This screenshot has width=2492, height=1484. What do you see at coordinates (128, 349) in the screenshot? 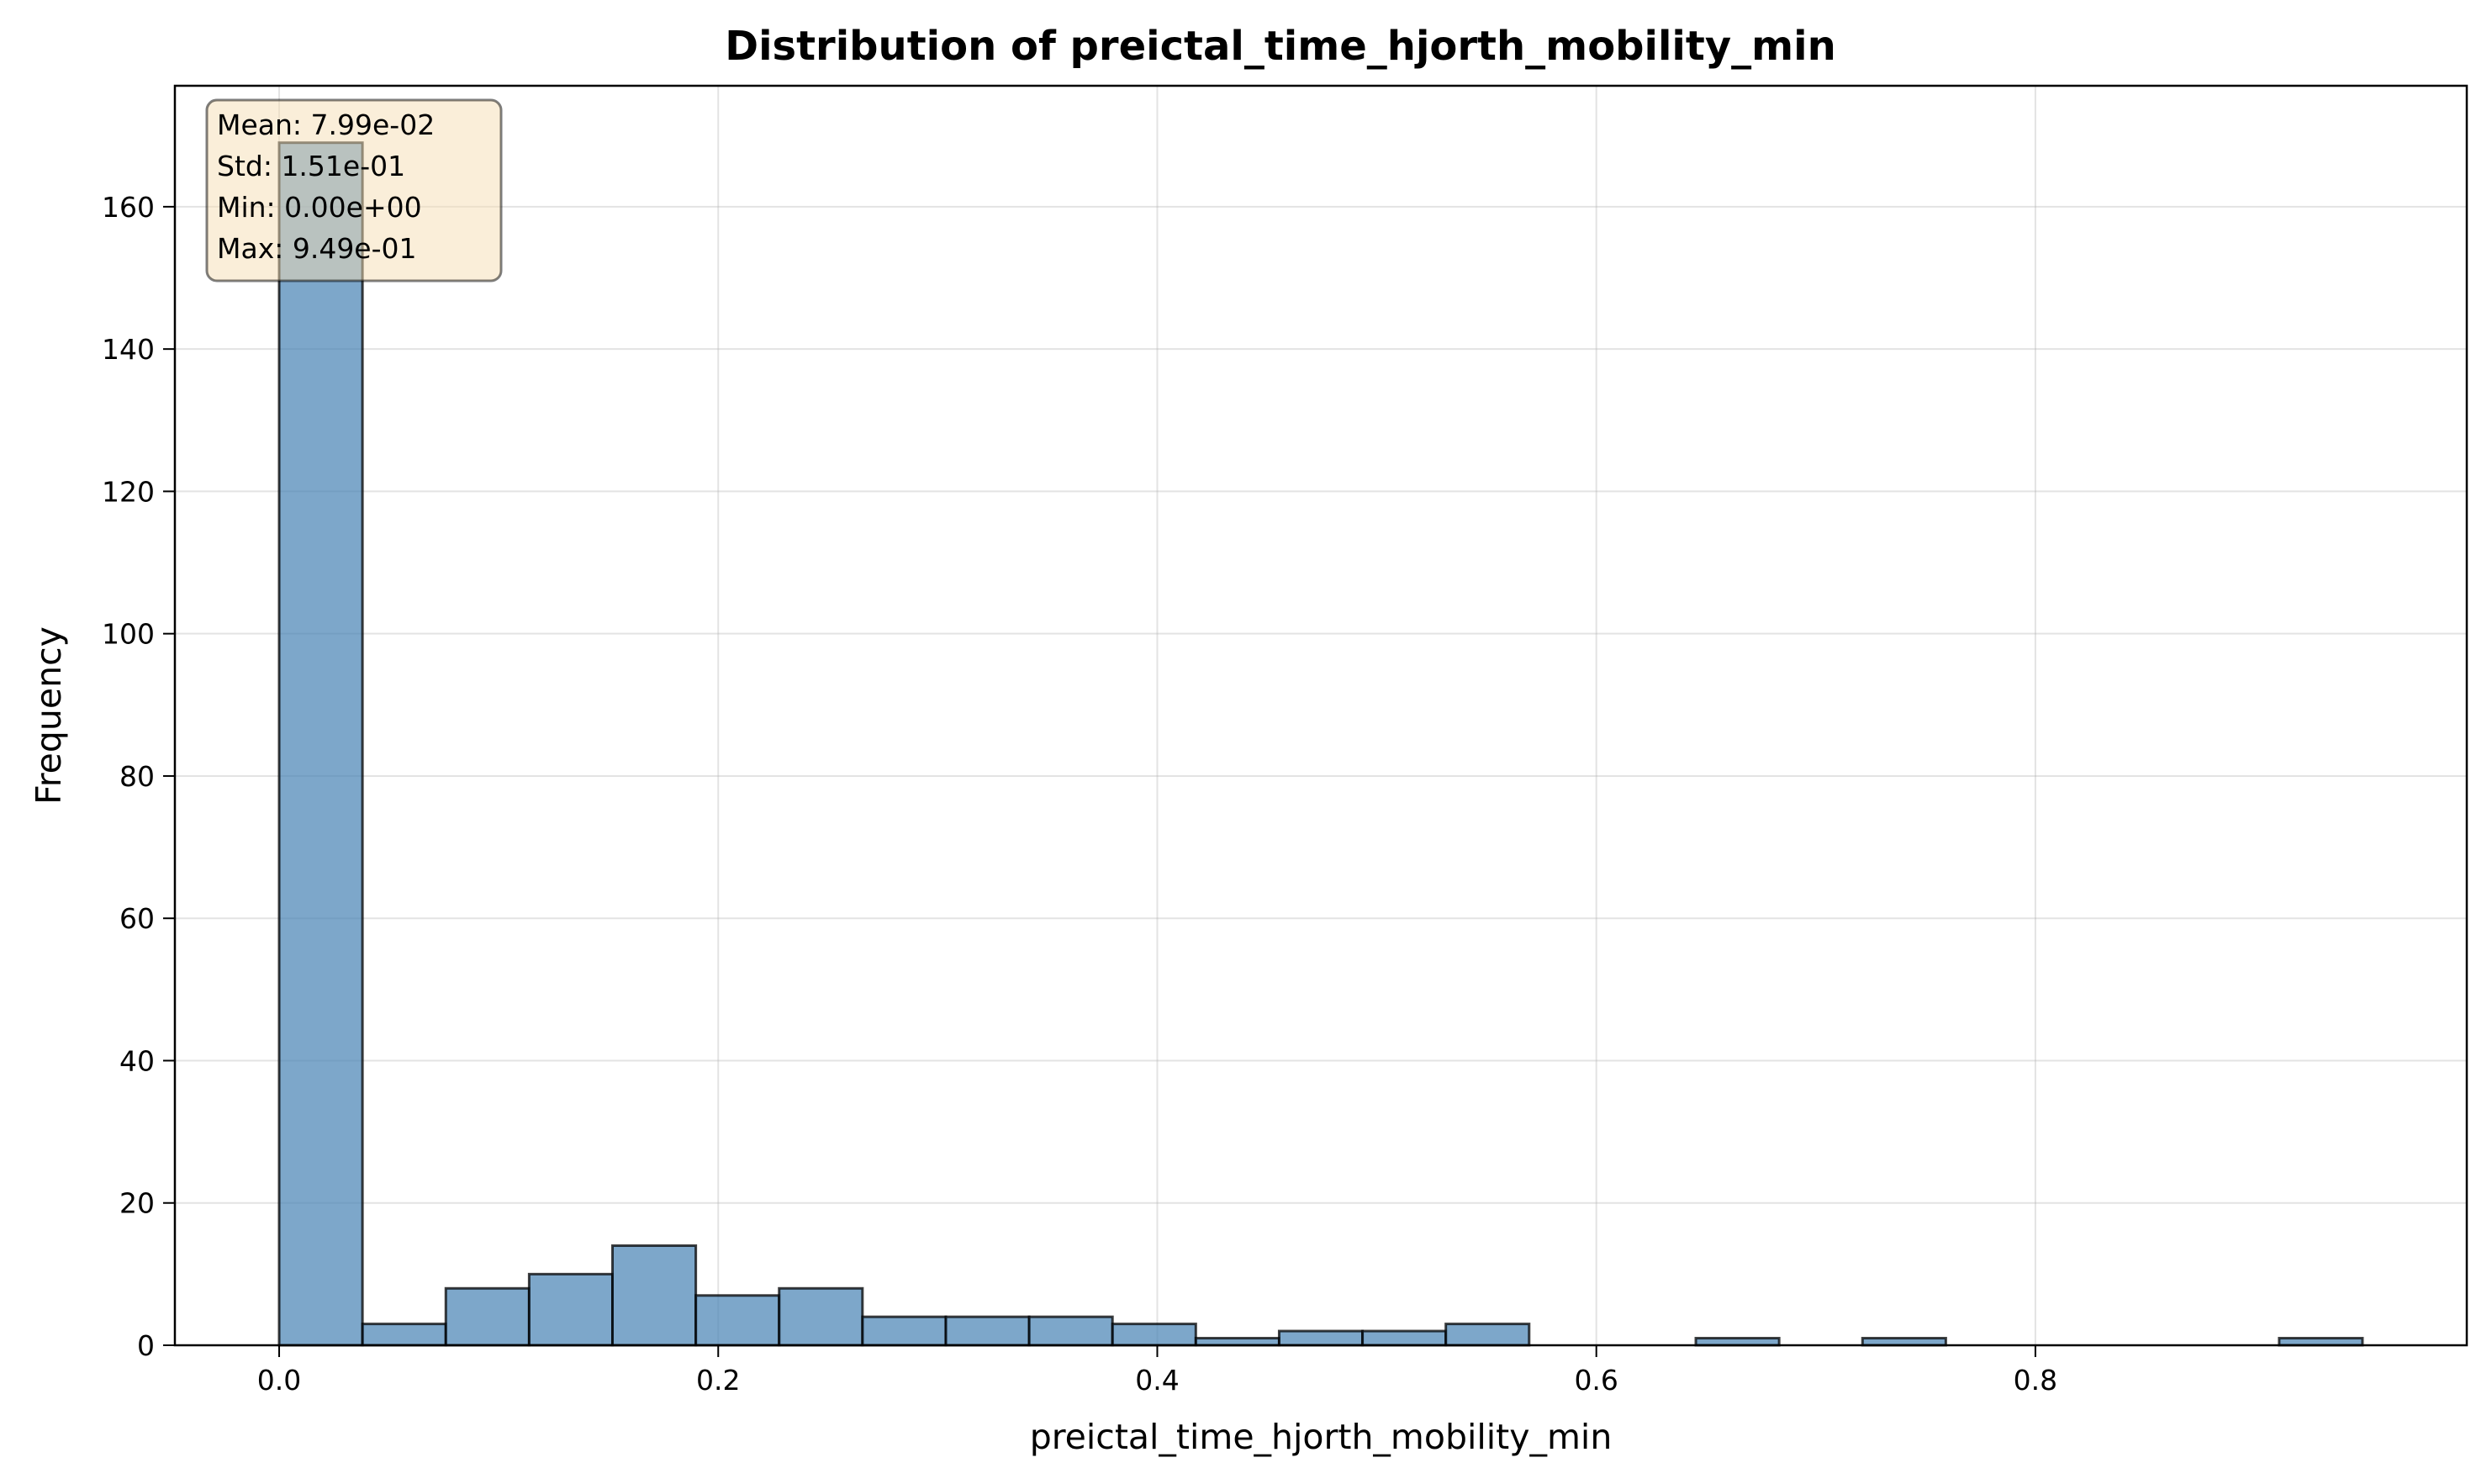
I see `y-tick-label-7: 140` at bounding box center [128, 349].